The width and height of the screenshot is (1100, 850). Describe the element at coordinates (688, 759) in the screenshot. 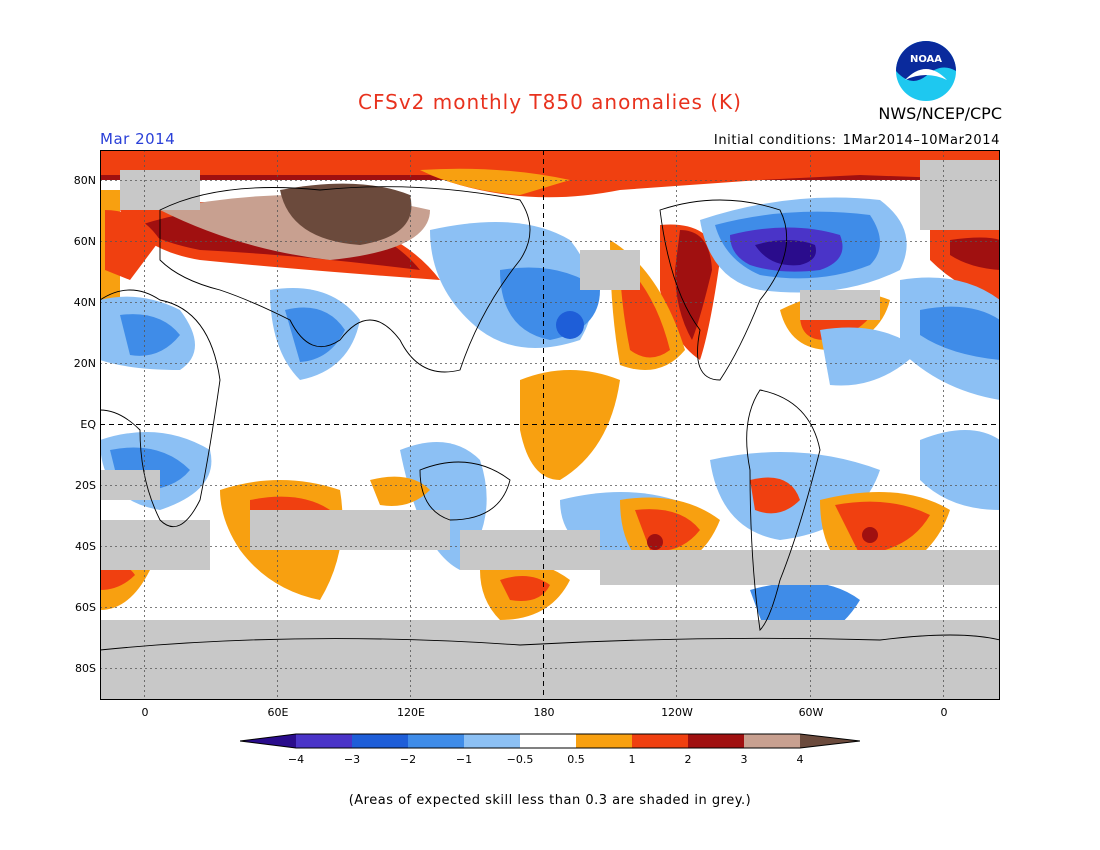

I see `legend-tick: 2` at that location.